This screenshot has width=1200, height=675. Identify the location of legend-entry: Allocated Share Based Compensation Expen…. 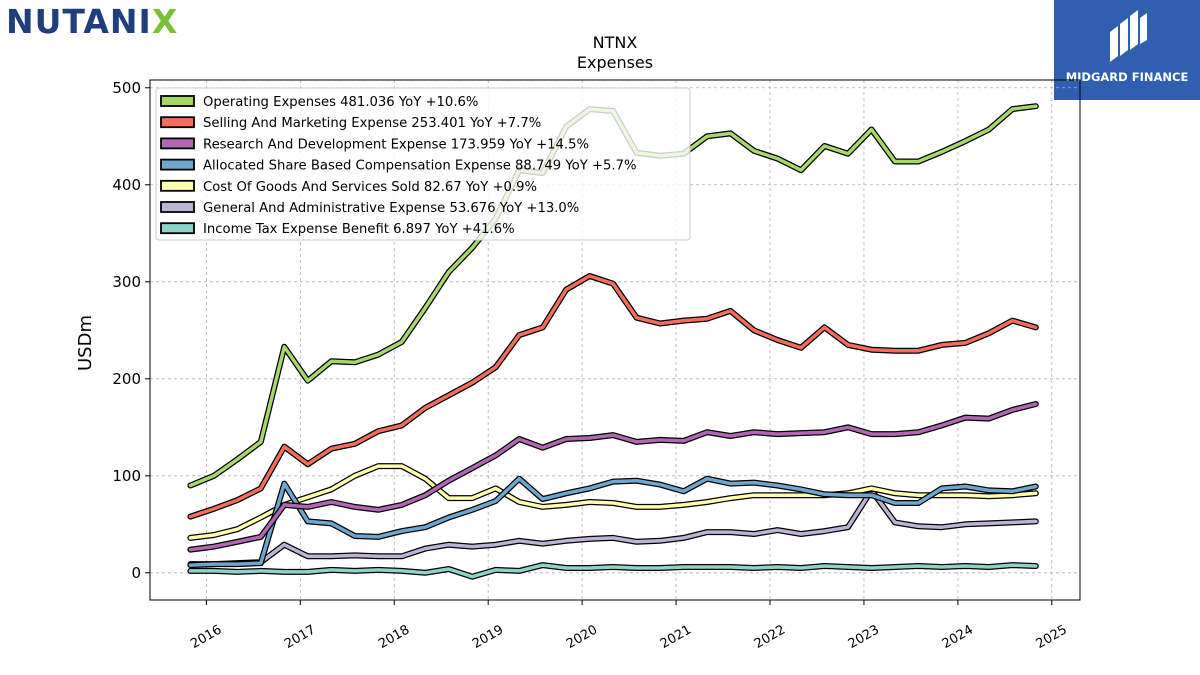
(420, 166).